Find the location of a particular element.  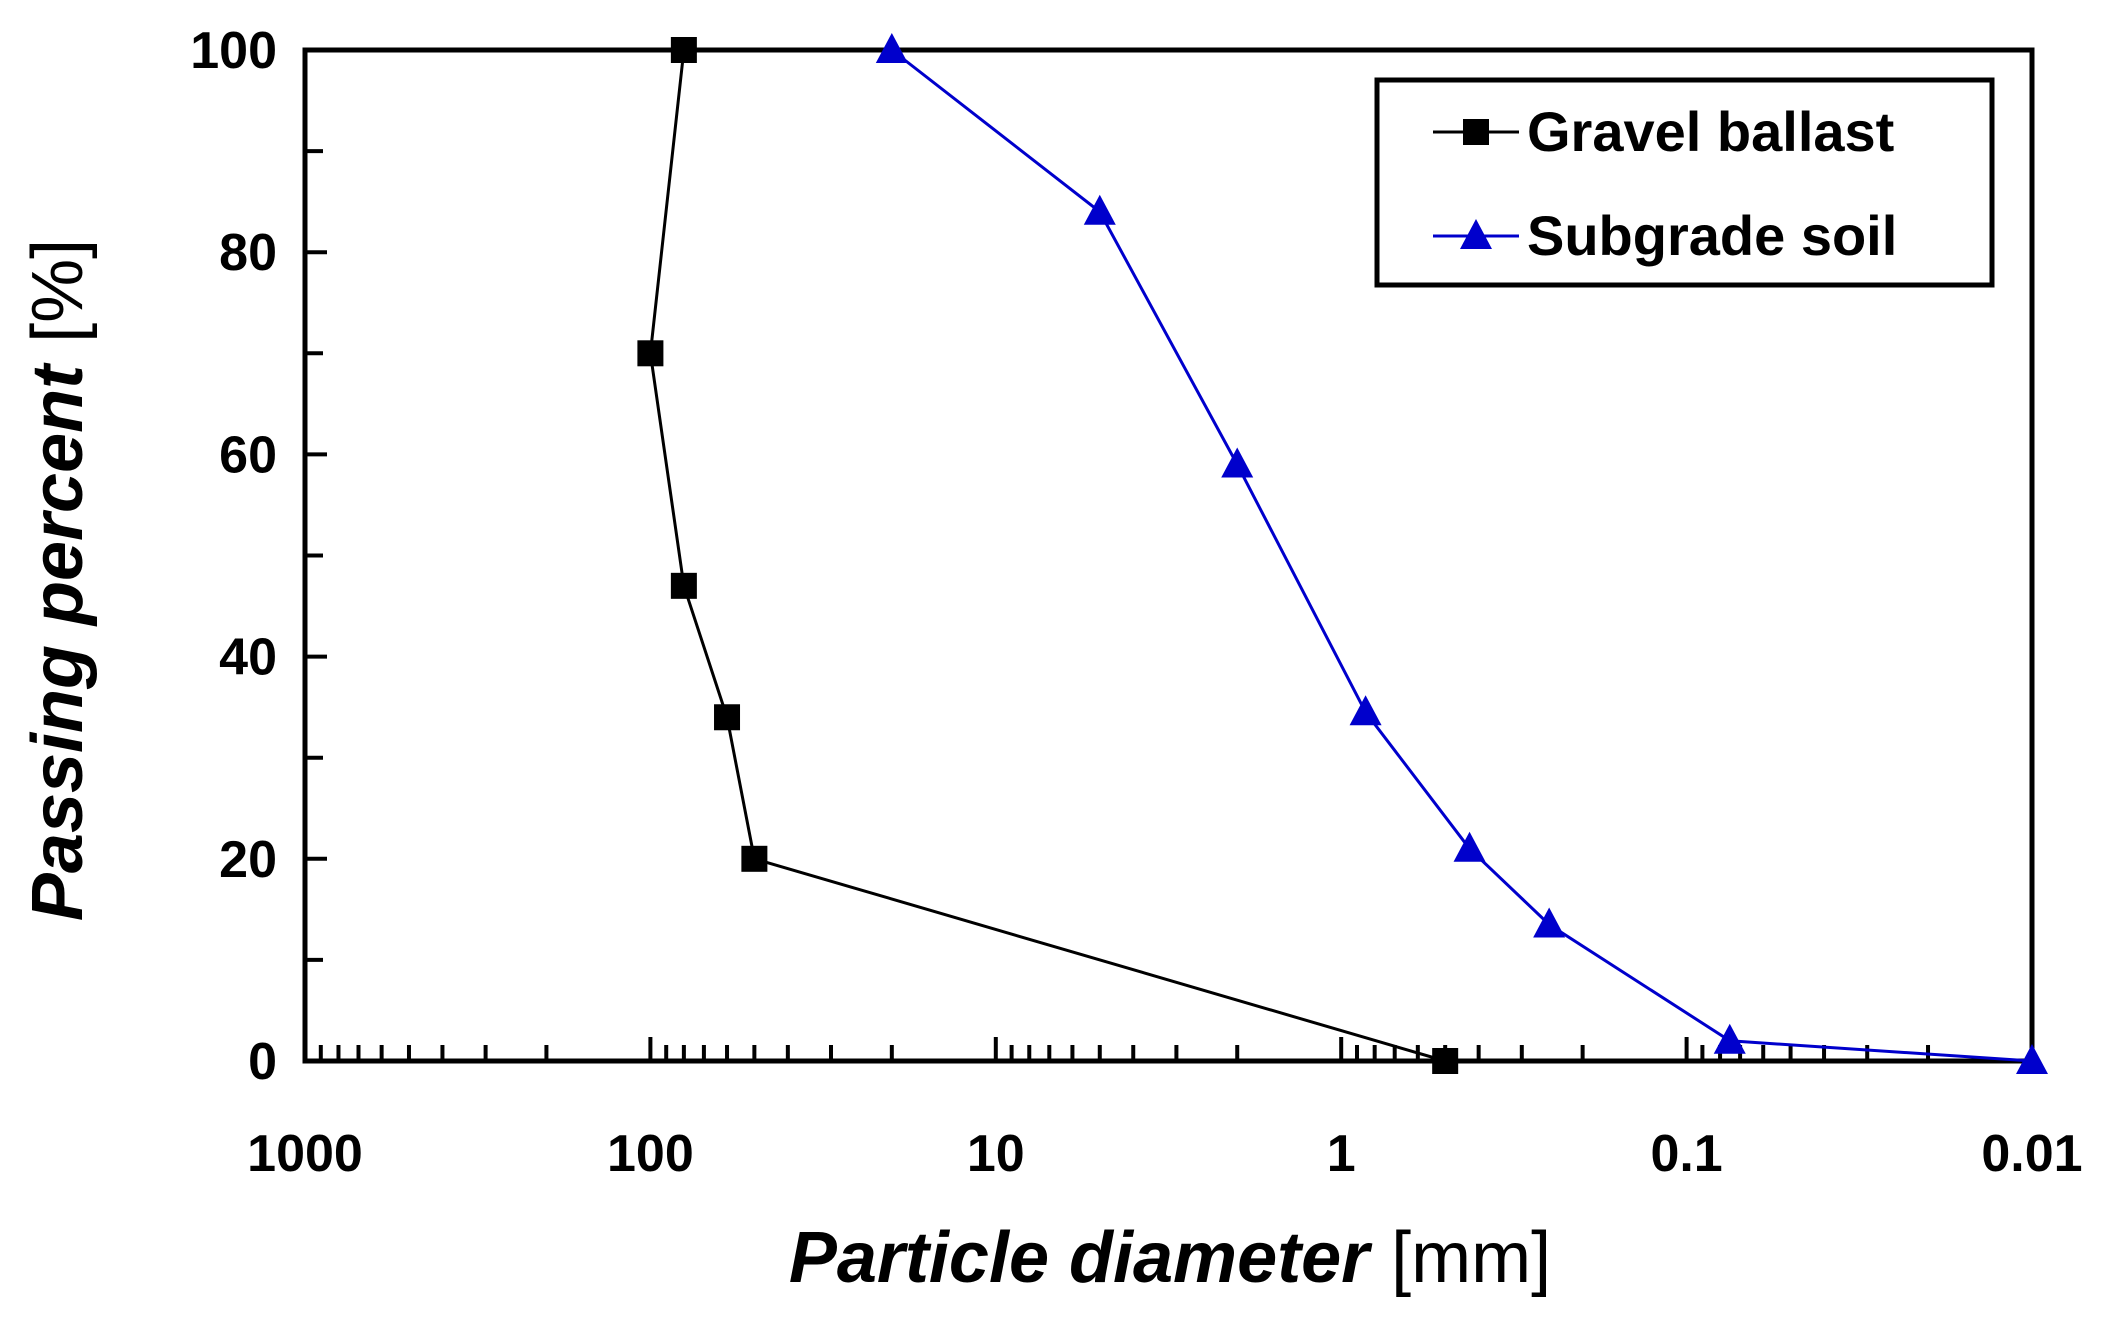

x-tick-label: 1000 is located at coordinates (305, 1154).